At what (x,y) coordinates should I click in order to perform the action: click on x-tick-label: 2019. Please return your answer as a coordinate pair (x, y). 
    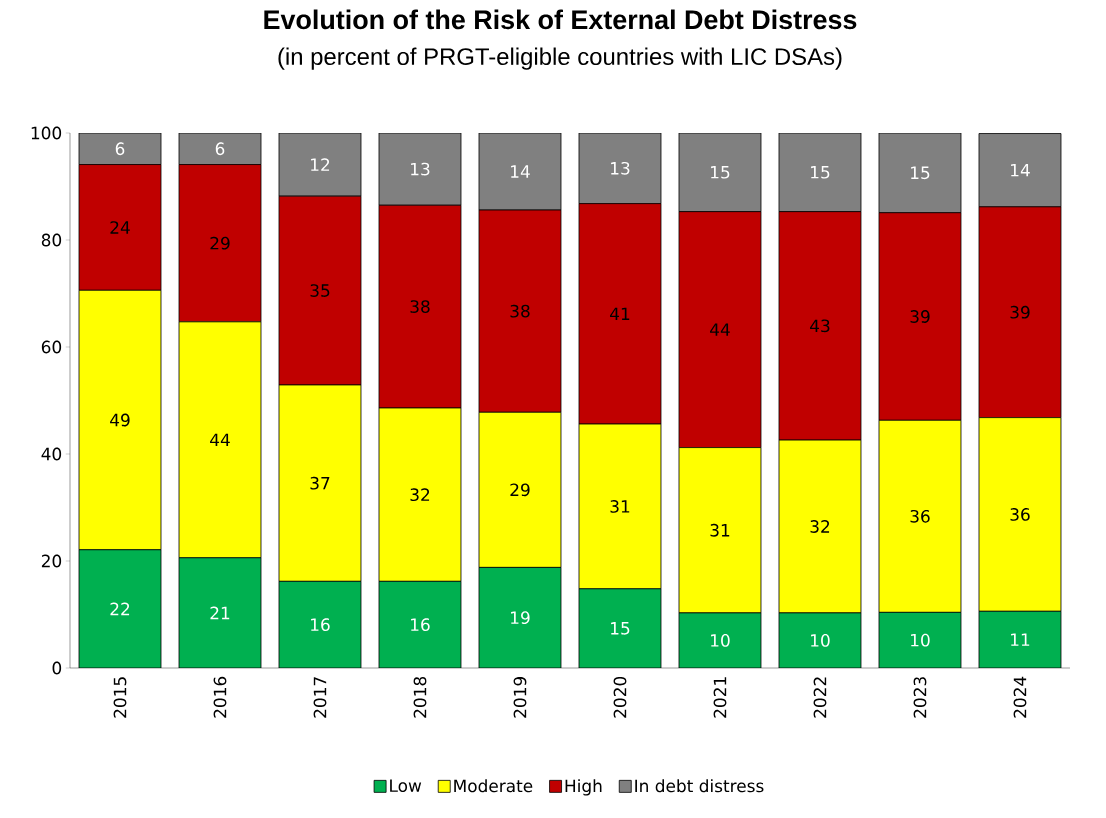
    Looking at the image, I should click on (520, 697).